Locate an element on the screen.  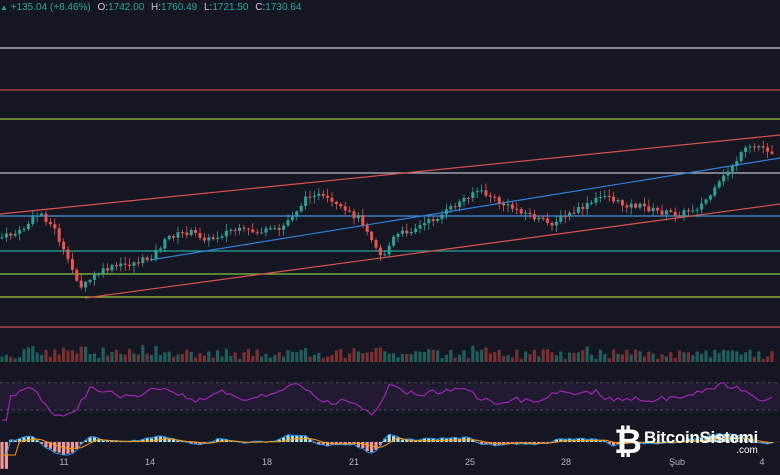
macd-signal-line is located at coordinates (387, 446).